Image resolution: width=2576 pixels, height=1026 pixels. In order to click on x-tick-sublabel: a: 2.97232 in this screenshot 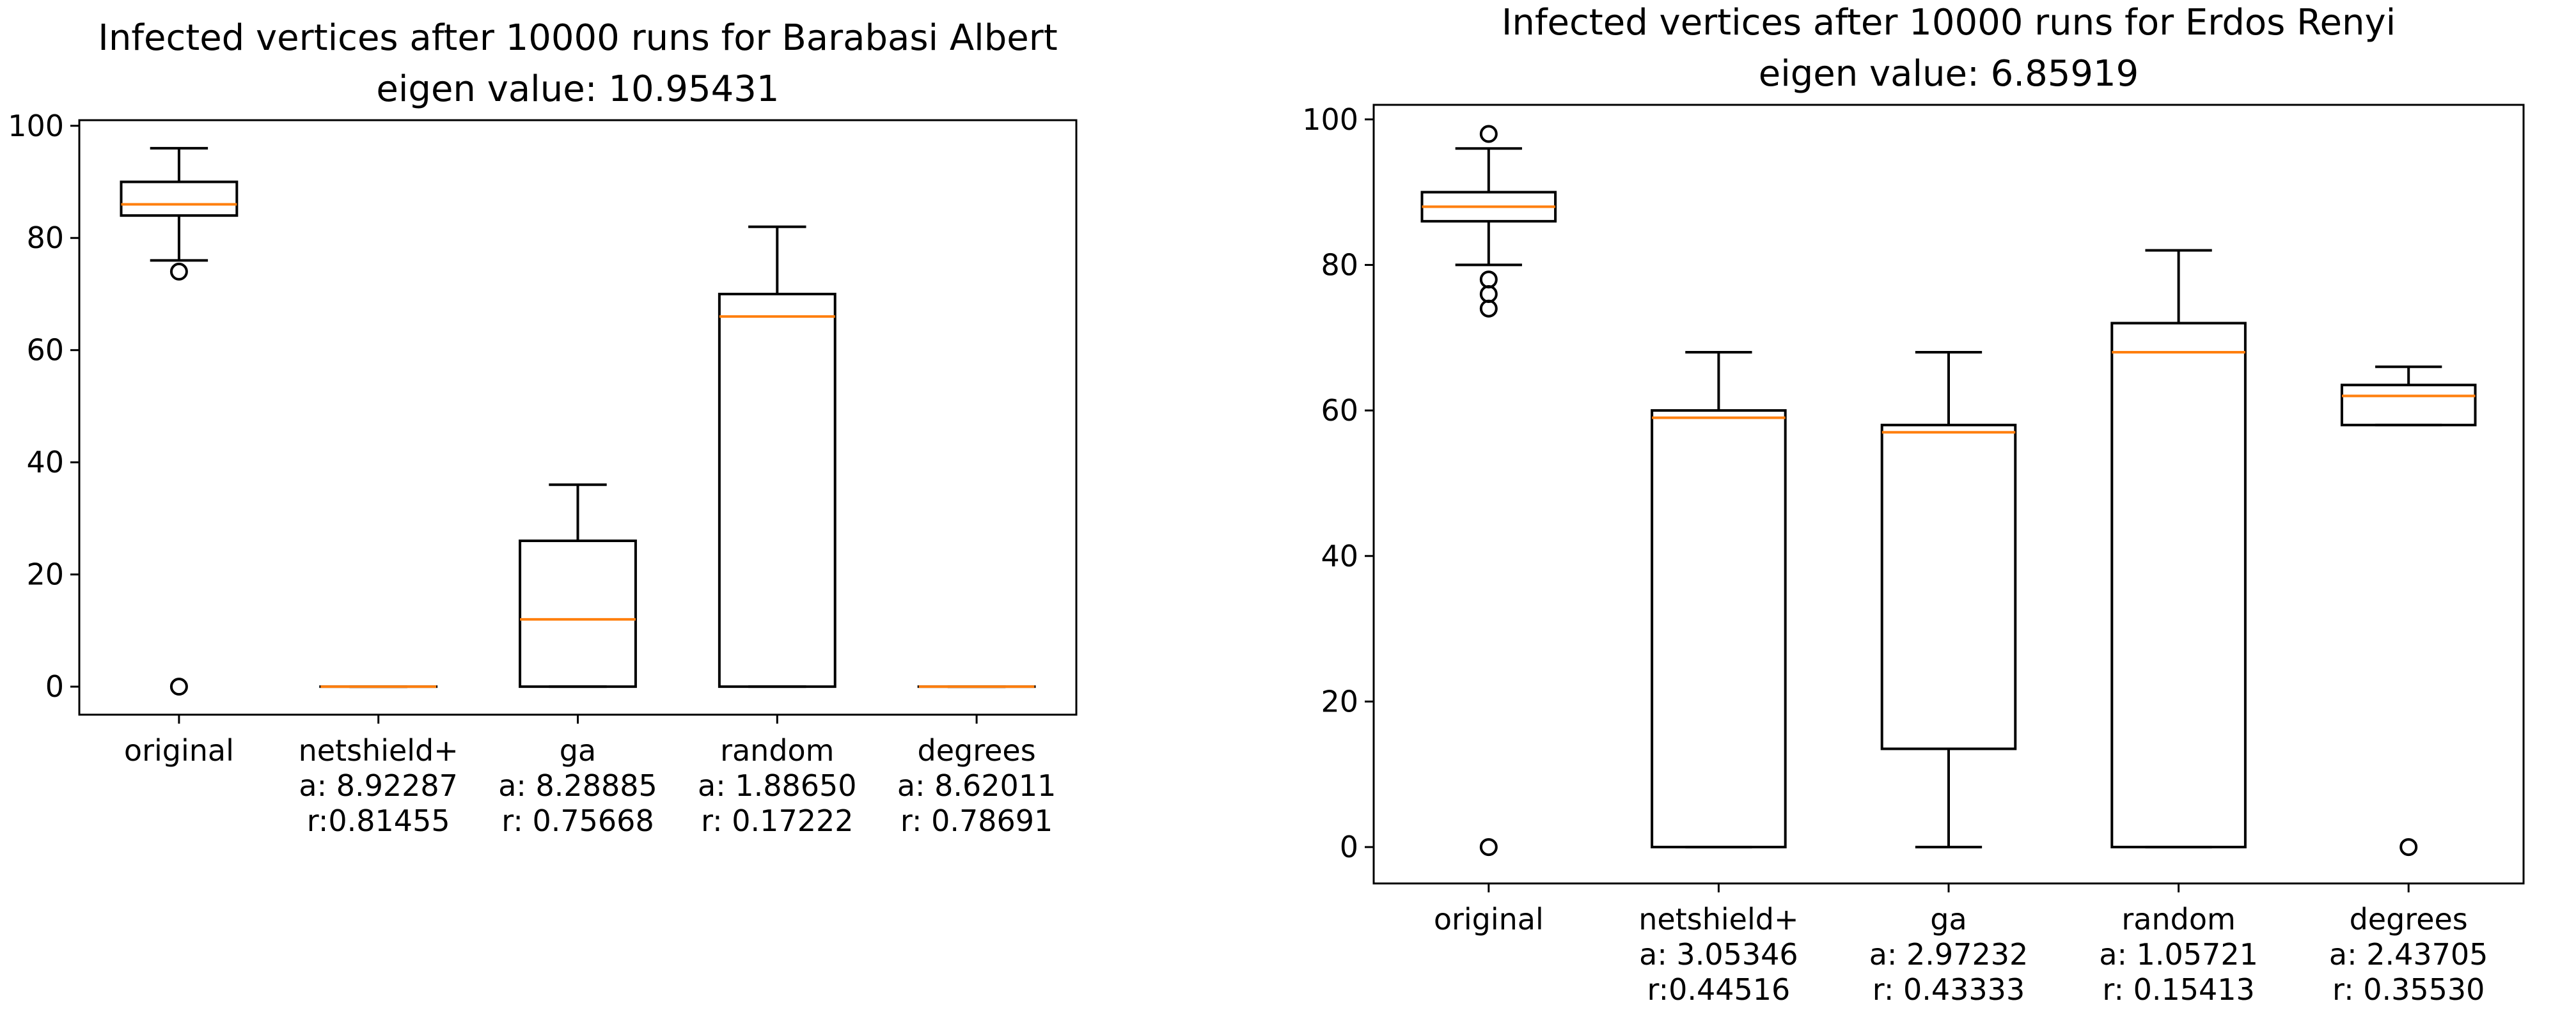, I will do `click(1949, 955)`.